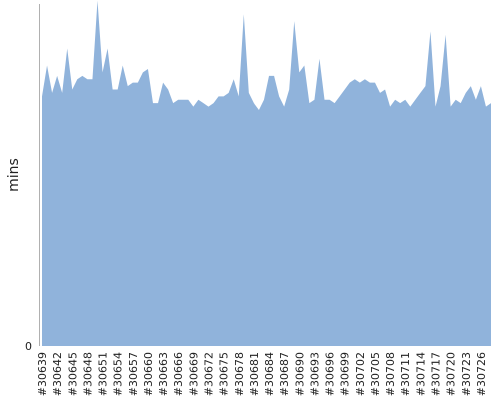  What do you see at coordinates (28, 346) in the screenshot?
I see `y-tick-label: 0` at bounding box center [28, 346].